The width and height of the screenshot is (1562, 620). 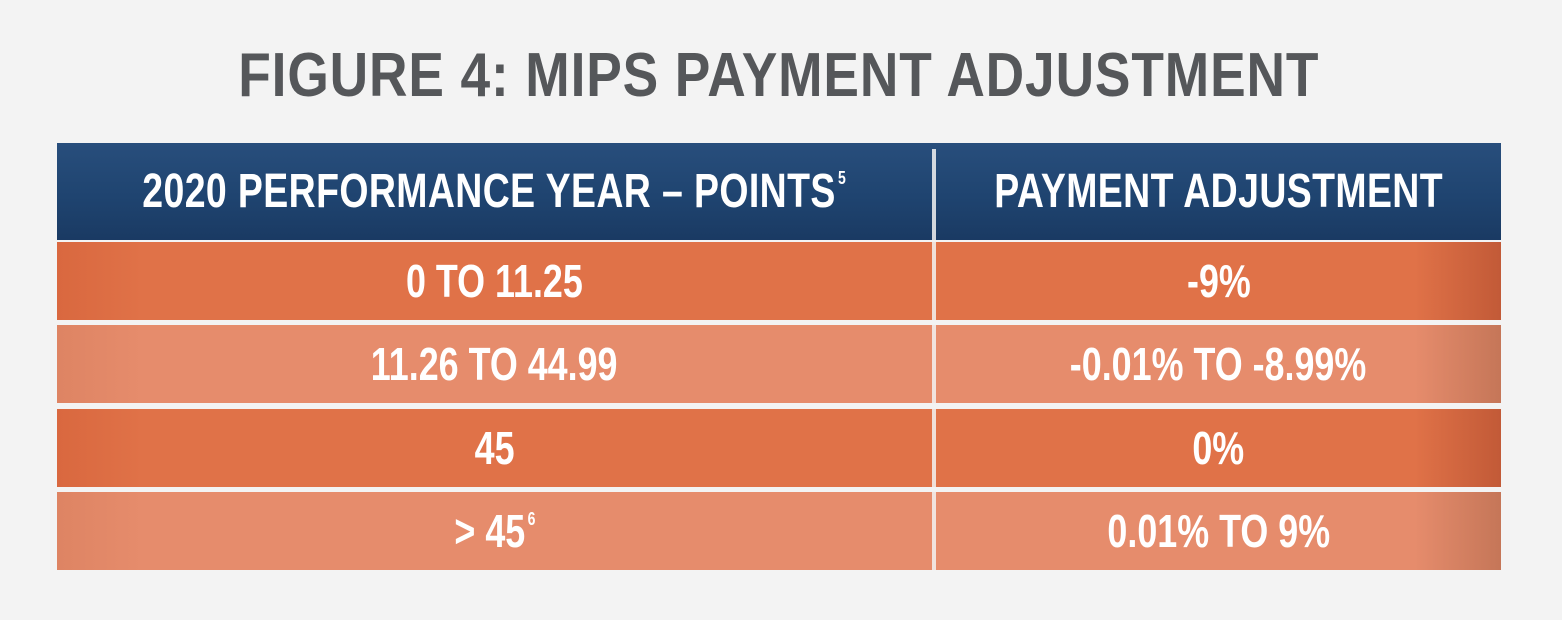 What do you see at coordinates (489, 531) in the screenshot?
I see `points-value: > 45` at bounding box center [489, 531].